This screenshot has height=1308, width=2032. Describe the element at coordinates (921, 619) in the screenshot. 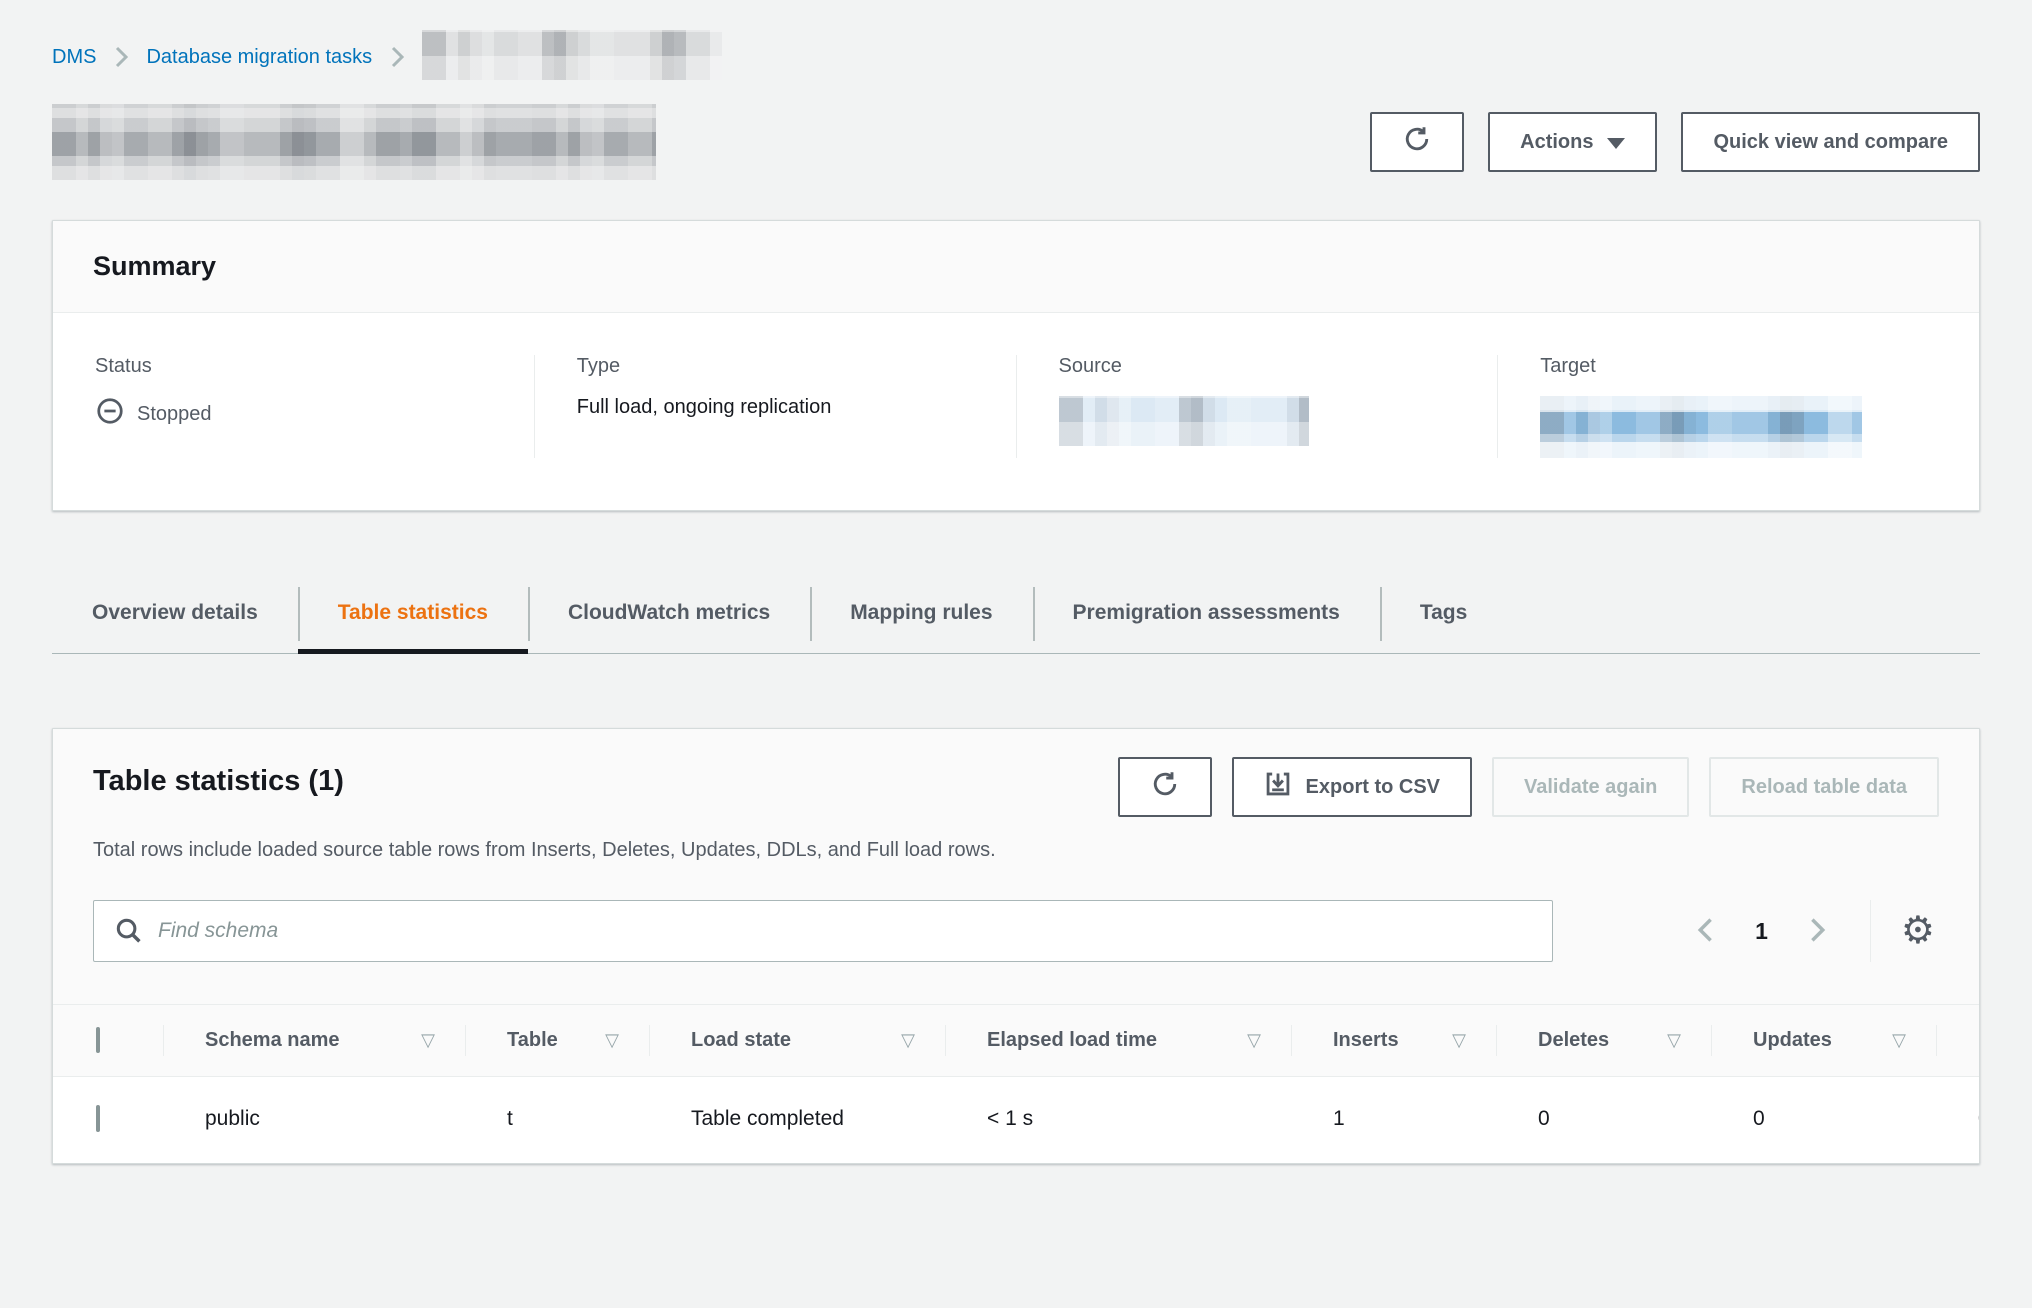

I see `tab-mapping-rules: Mapping rules` at that location.